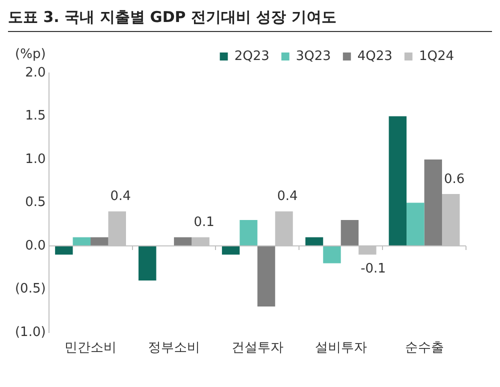 This screenshot has height=387, width=500. What do you see at coordinates (30, 54) in the screenshot?
I see `y-axis-title: (%p)` at bounding box center [30, 54].